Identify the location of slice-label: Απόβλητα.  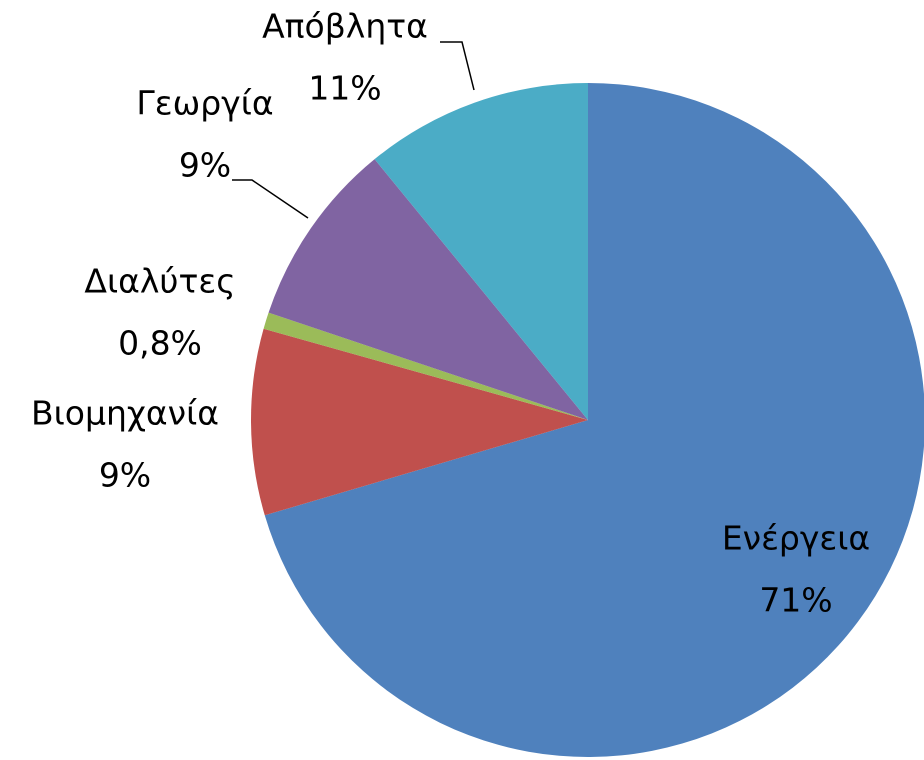
(345, 26).